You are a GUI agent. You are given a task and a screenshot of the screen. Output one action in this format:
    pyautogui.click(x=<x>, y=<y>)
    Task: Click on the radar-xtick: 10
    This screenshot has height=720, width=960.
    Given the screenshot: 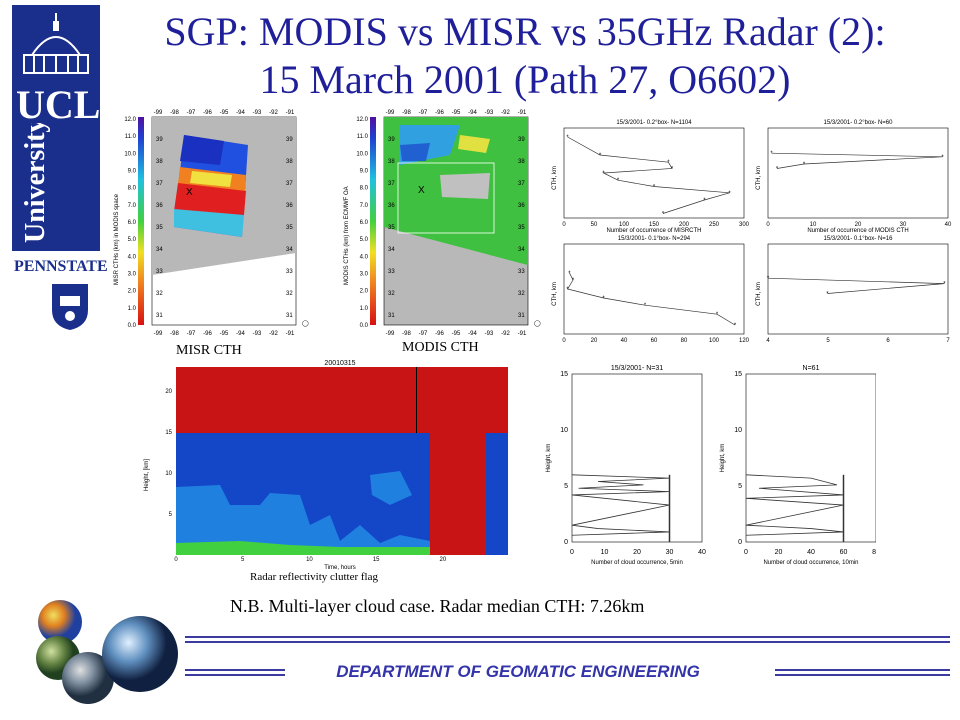 What is the action you would take?
    pyautogui.click(x=309, y=560)
    